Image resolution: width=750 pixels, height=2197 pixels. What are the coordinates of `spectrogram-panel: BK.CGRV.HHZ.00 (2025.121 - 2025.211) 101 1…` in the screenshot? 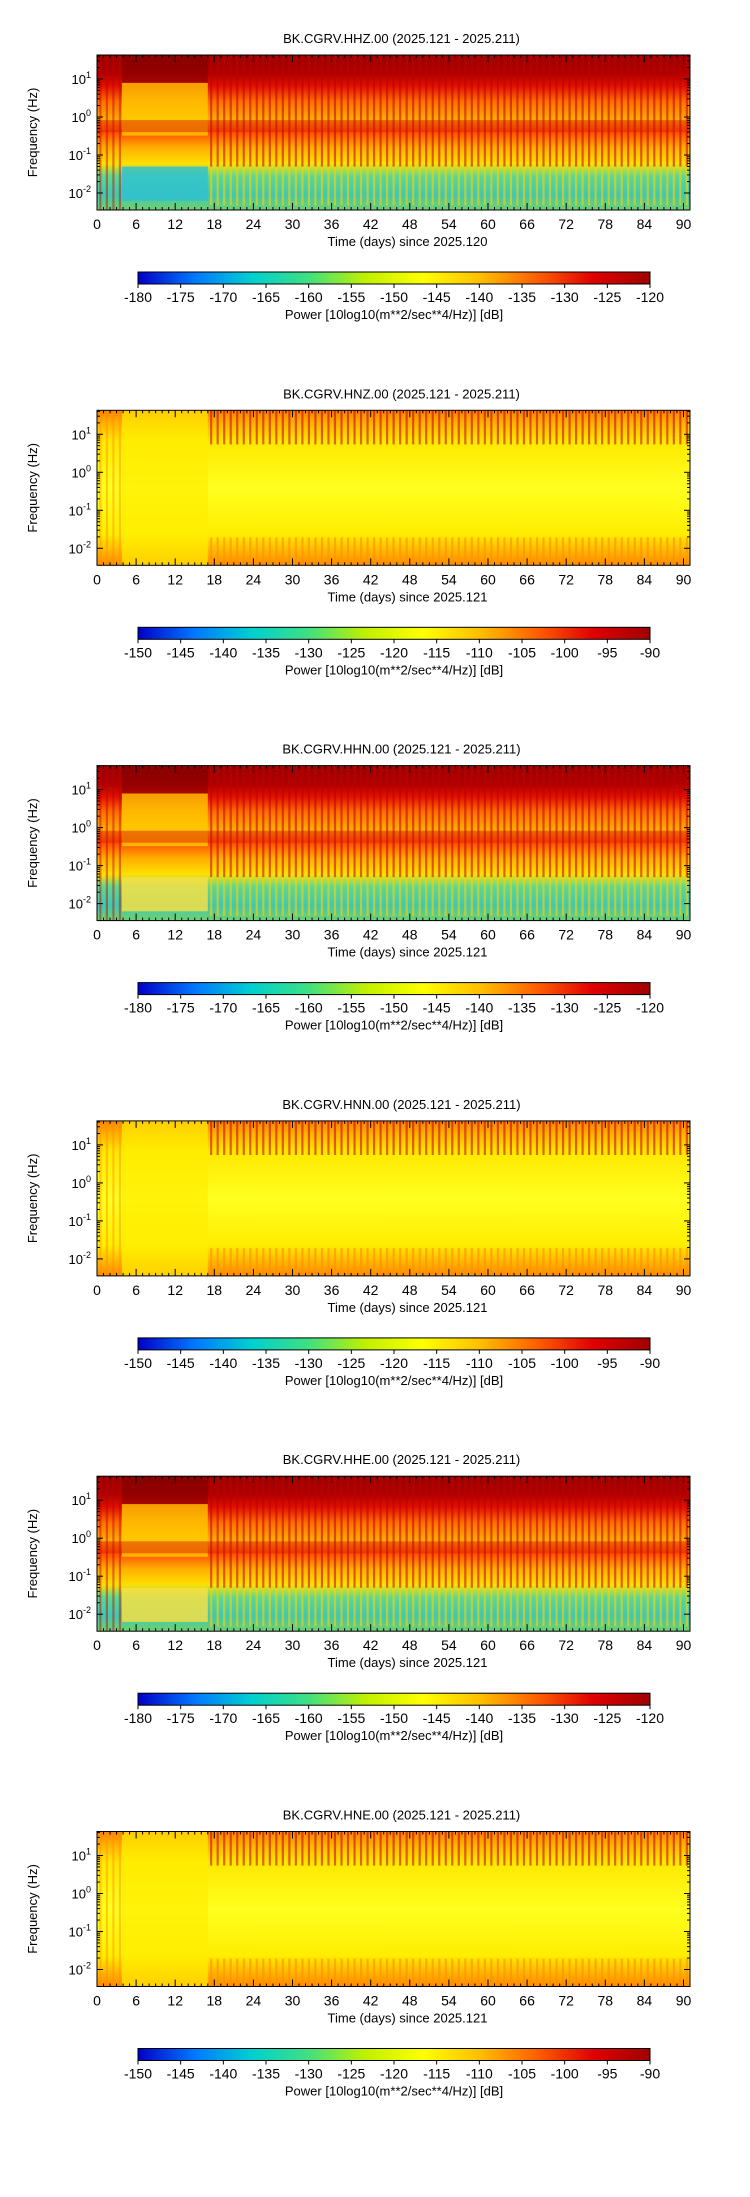 It's located at (358, 176).